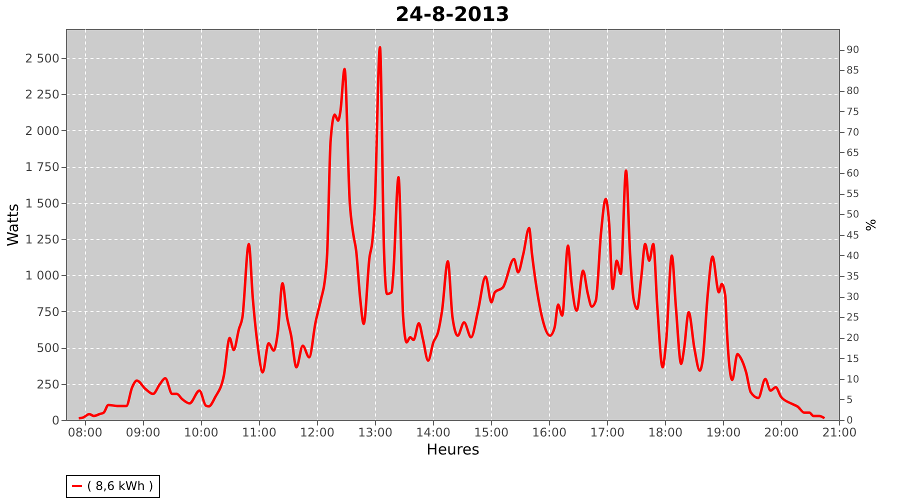 The image size is (900, 500). I want to click on y-tick-label: 0, so click(56, 421).